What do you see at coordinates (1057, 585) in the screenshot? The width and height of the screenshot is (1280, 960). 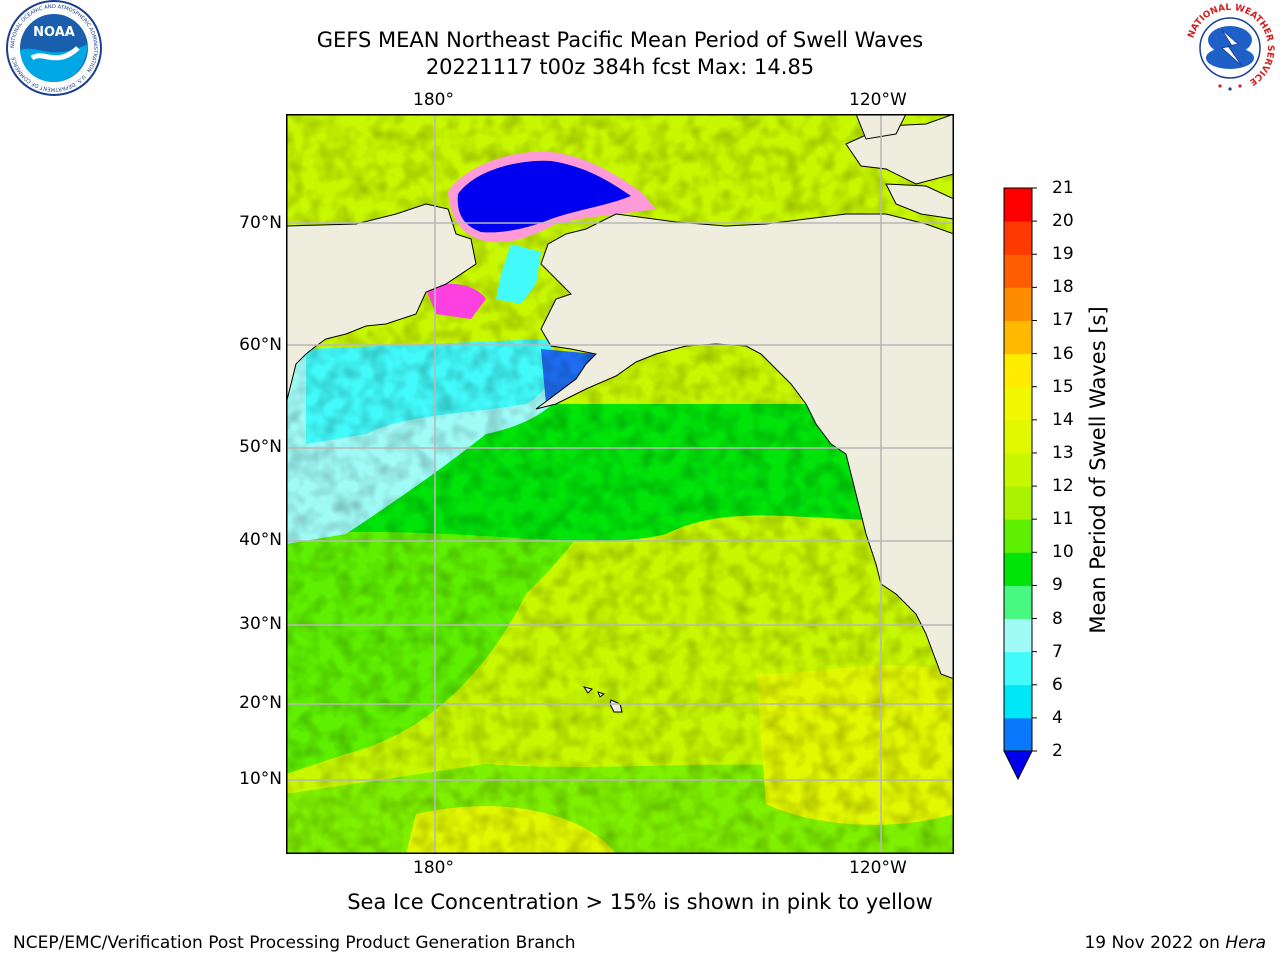 I see `colorbar-tick-label: 9` at bounding box center [1057, 585].